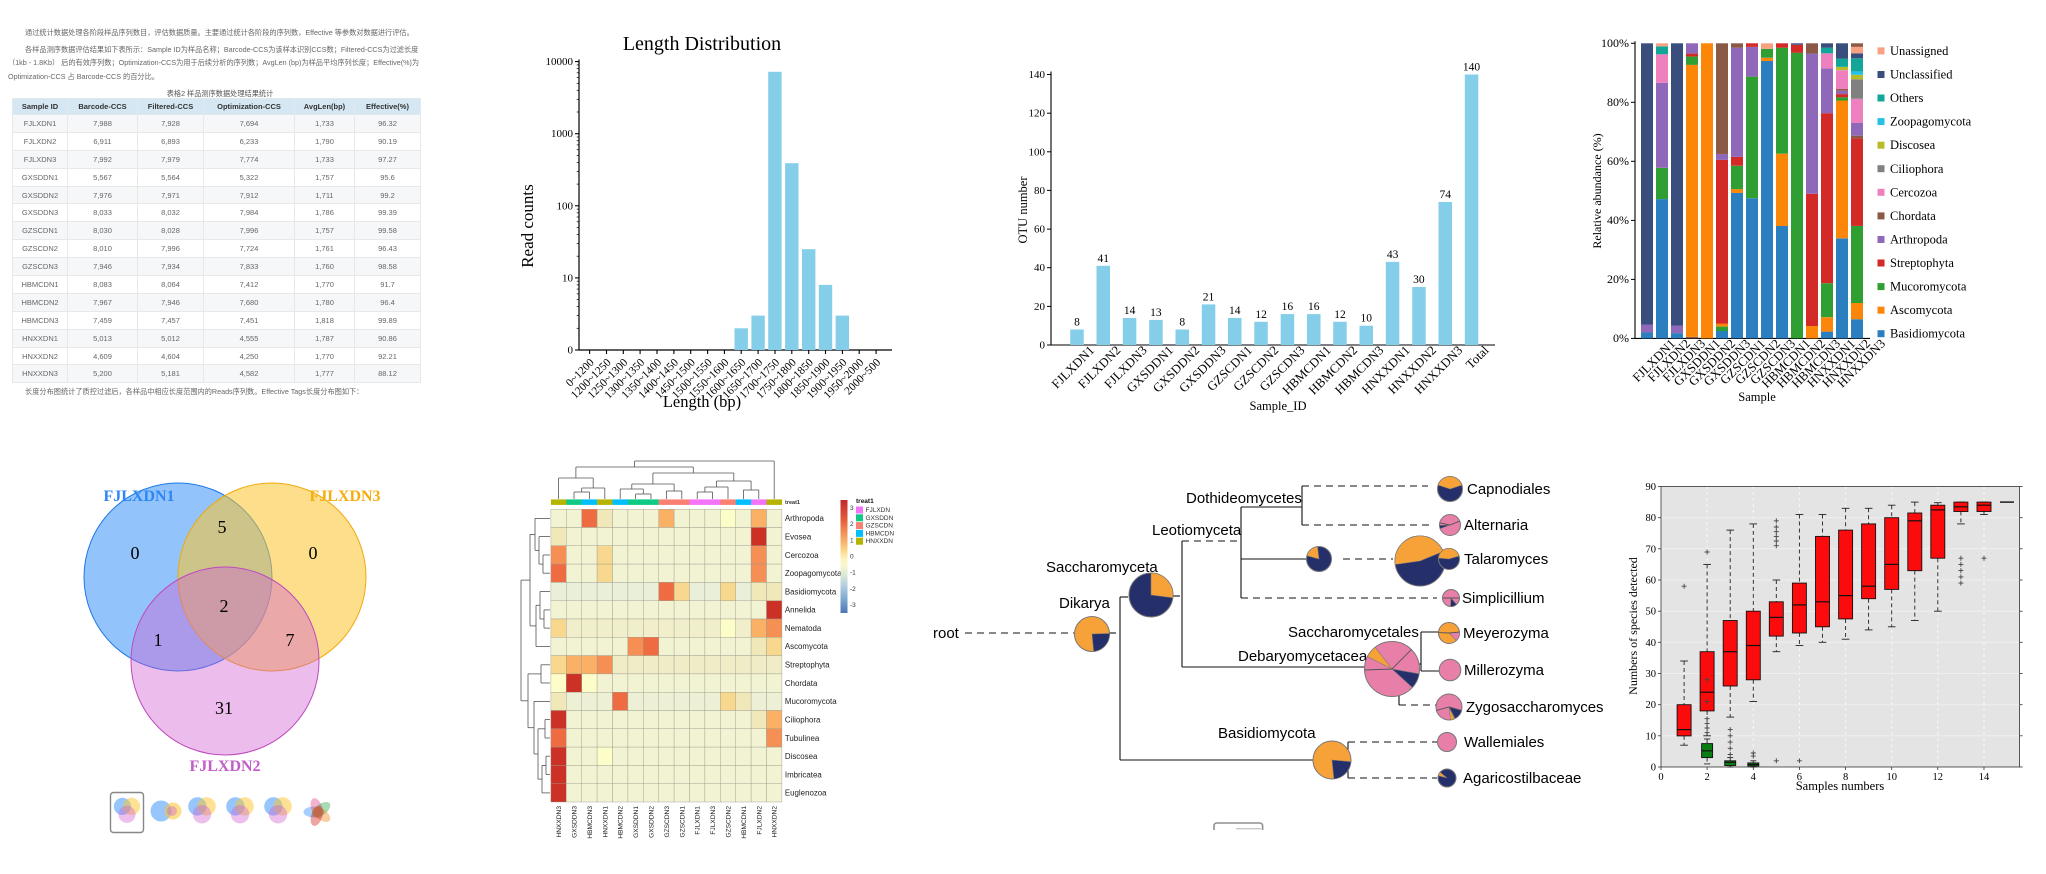 The width and height of the screenshot is (2046, 874). What do you see at coordinates (1503, 598) in the screenshot?
I see `svg-text: Simplicillium` at bounding box center [1503, 598].